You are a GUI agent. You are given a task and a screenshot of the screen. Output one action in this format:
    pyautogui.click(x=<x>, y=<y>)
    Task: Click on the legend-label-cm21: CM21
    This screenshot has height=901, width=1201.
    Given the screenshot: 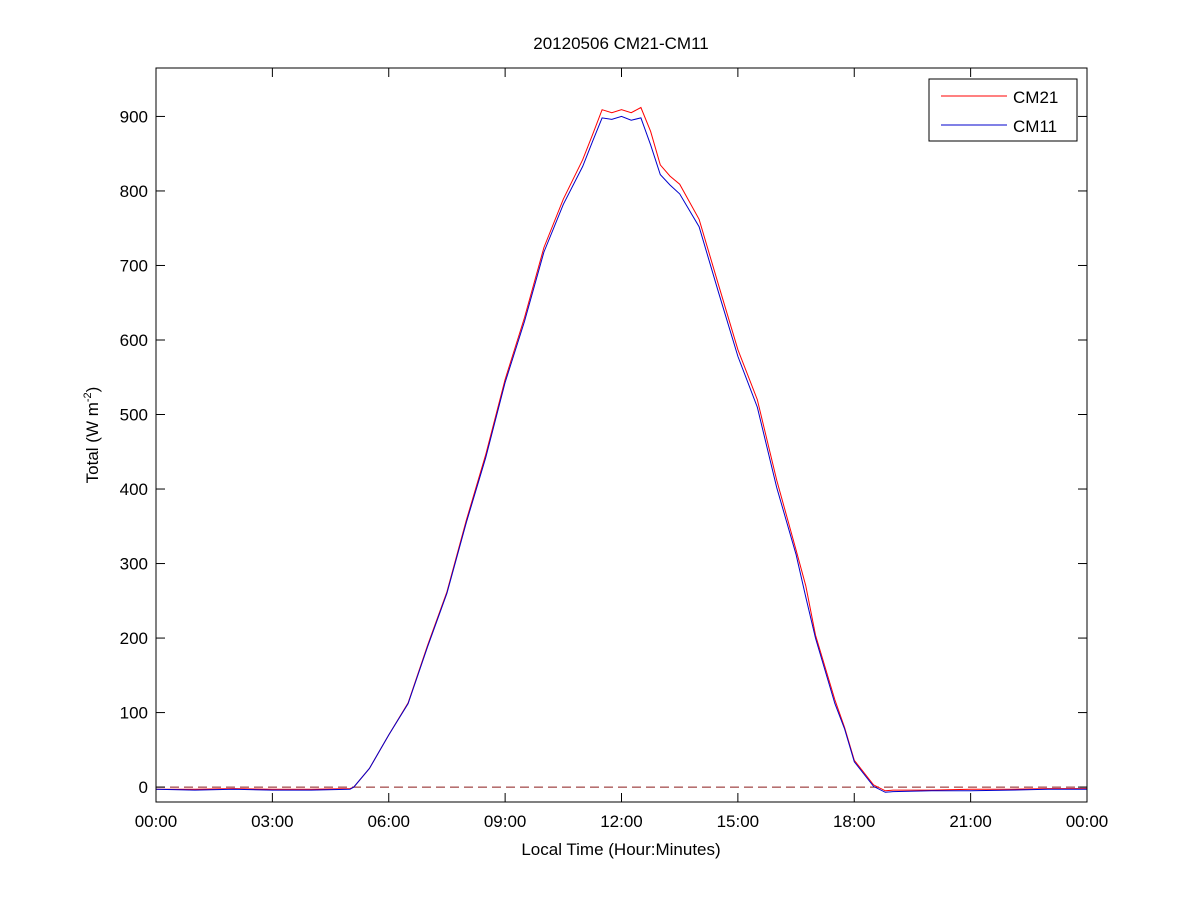 What is the action you would take?
    pyautogui.click(x=1035, y=97)
    